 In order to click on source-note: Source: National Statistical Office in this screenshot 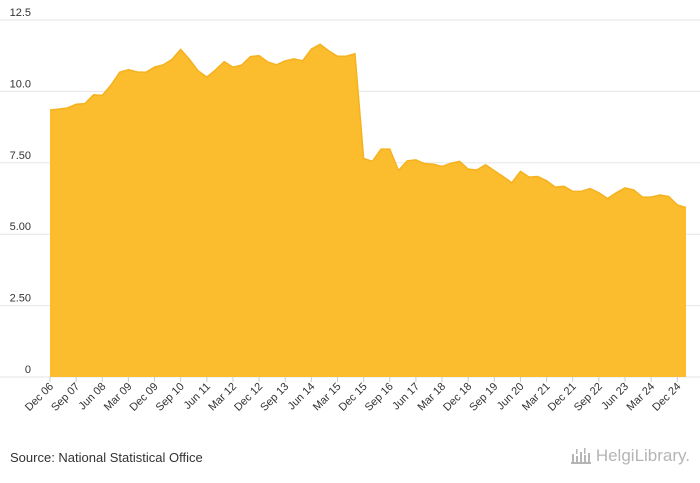, I will do `click(106, 457)`.